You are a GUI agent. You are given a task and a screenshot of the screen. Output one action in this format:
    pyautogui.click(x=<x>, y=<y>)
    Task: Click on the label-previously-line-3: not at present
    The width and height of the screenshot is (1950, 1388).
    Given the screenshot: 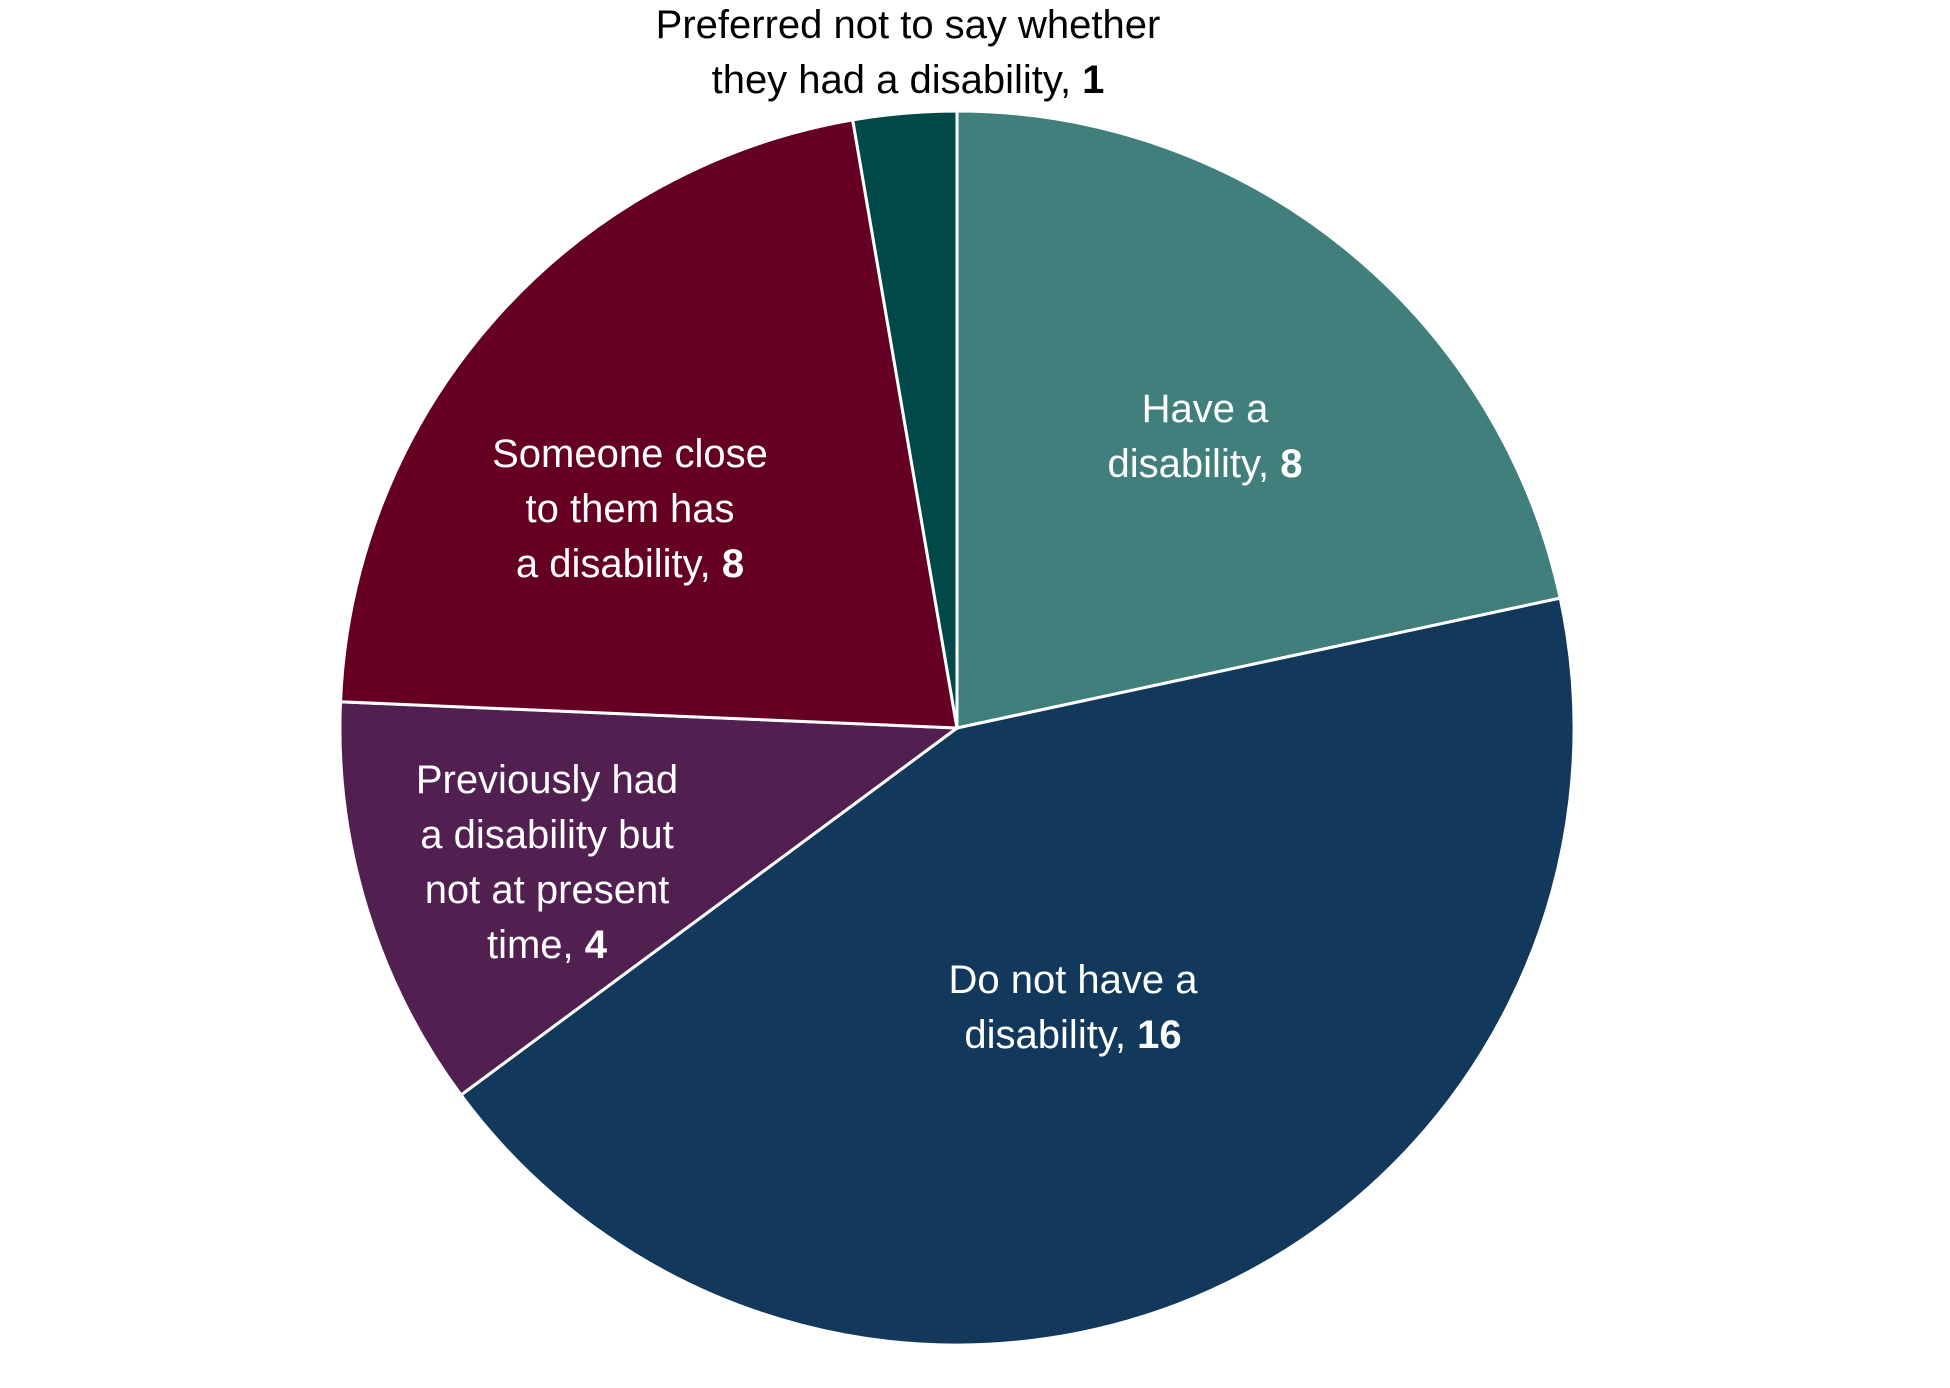 What is the action you would take?
    pyautogui.click(x=547, y=890)
    